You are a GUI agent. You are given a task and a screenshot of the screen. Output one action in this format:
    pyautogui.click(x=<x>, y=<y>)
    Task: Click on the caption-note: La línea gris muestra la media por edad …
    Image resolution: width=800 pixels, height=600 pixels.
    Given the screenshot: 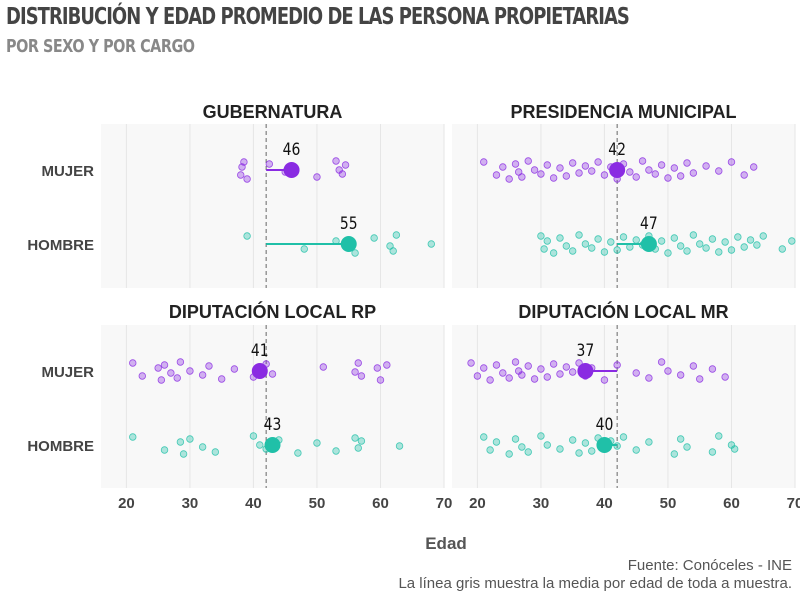 What is the action you would take?
    pyautogui.click(x=595, y=583)
    